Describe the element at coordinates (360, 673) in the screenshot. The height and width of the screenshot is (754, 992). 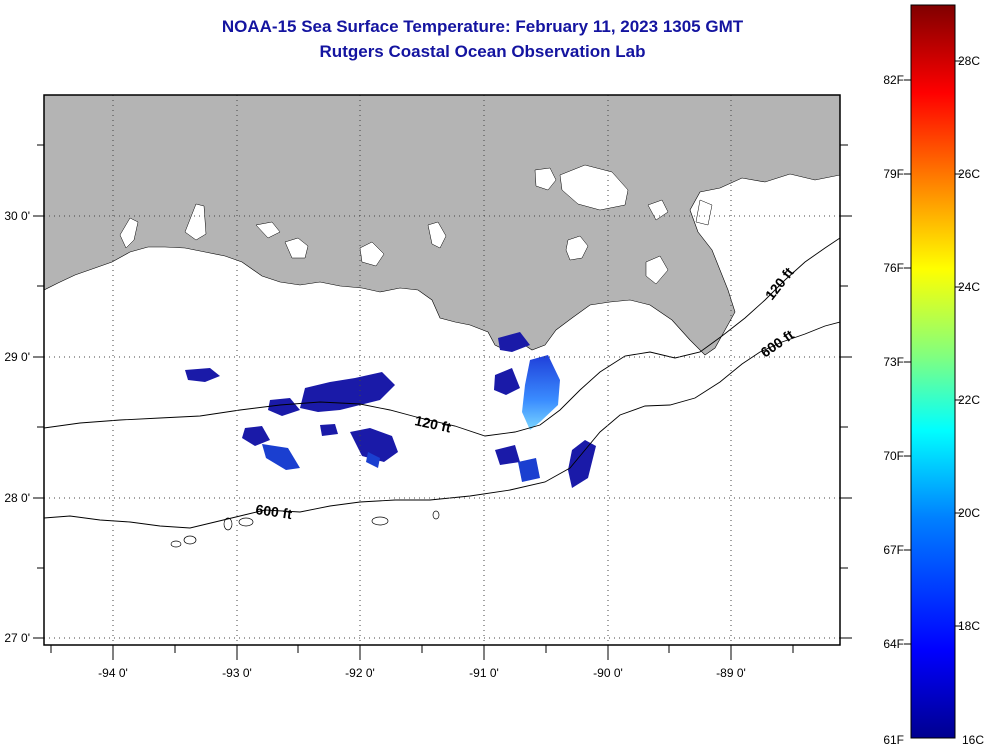
I see `lon-label: -92 0'` at that location.